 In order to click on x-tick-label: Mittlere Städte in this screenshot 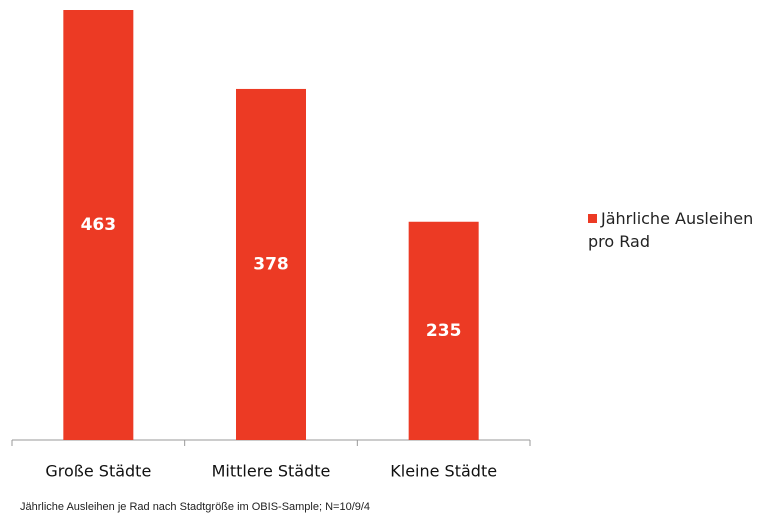, I will do `click(271, 471)`.